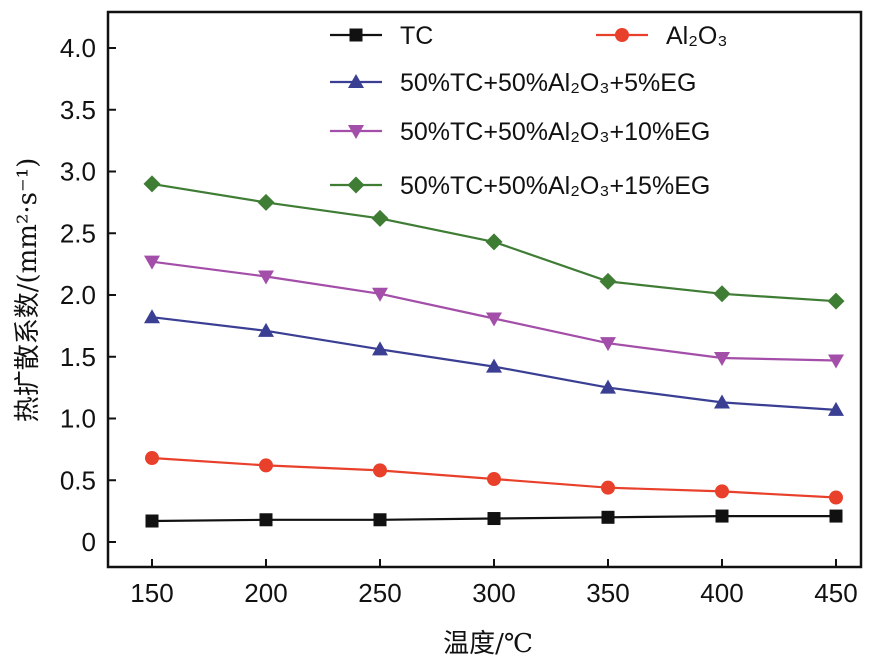 Image resolution: width=871 pixels, height=664 pixels. What do you see at coordinates (835, 593) in the screenshot?
I see `x-tick-label: 450` at bounding box center [835, 593].